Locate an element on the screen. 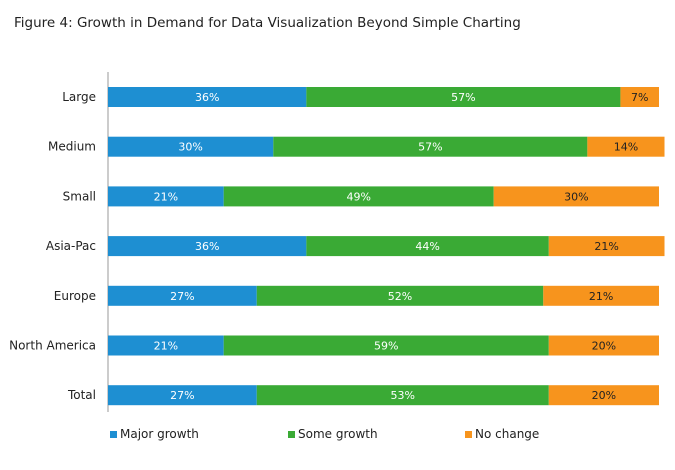  category-label-north-america: North America is located at coordinates (52, 346).